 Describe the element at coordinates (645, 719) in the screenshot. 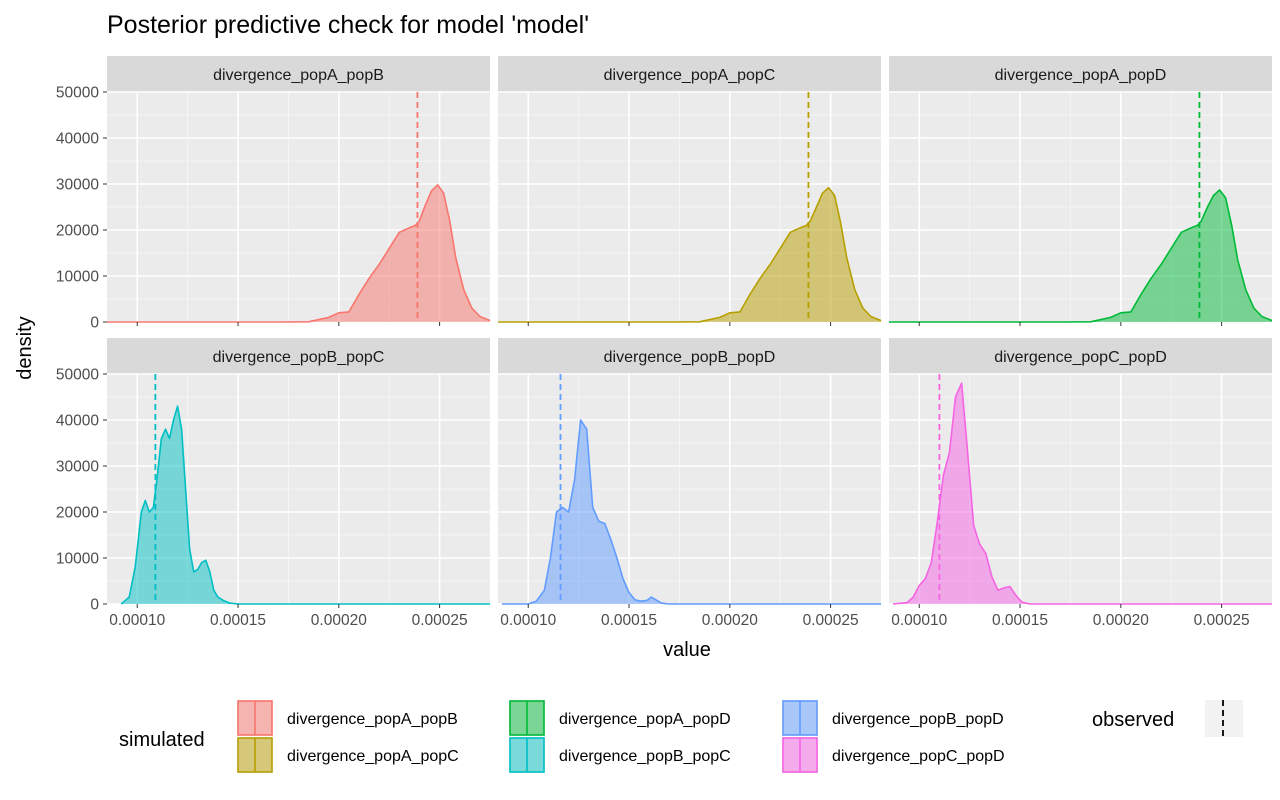

I see `legend-label: divergence_popA_popD` at that location.